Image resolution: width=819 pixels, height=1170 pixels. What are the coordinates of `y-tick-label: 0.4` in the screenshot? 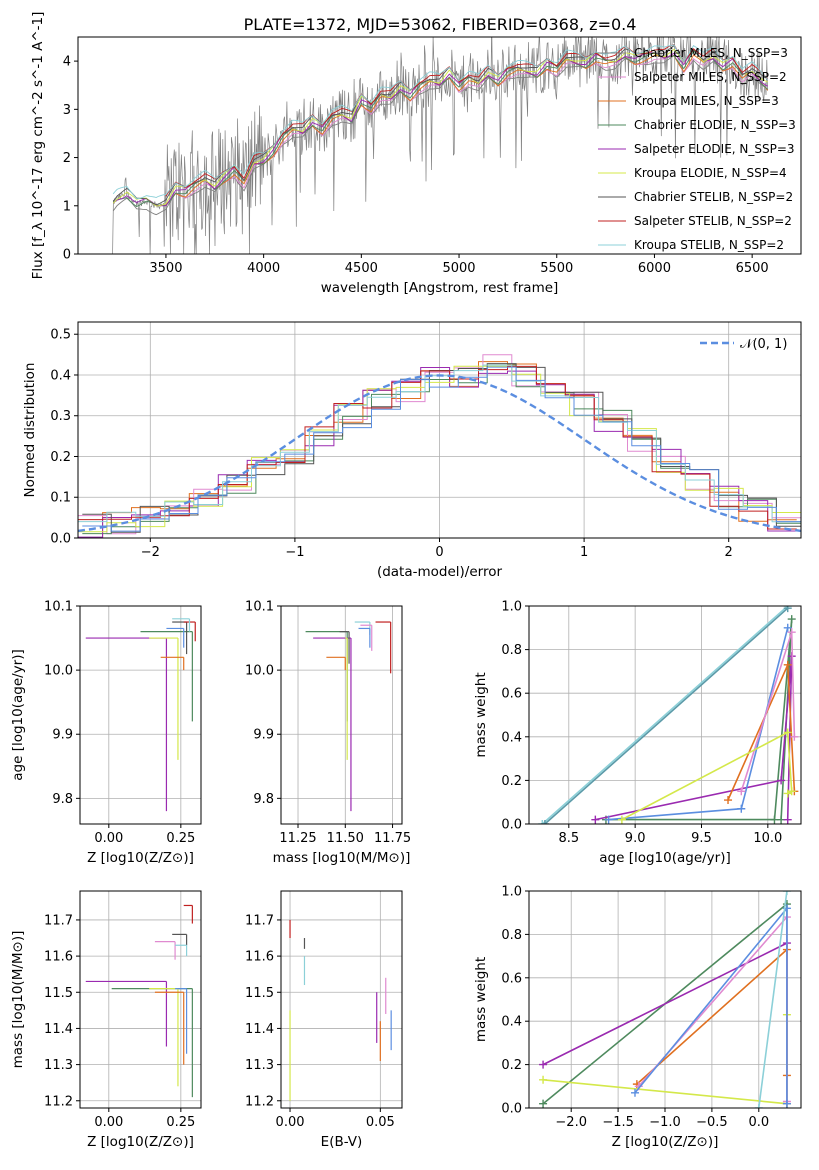 It's located at (60, 375).